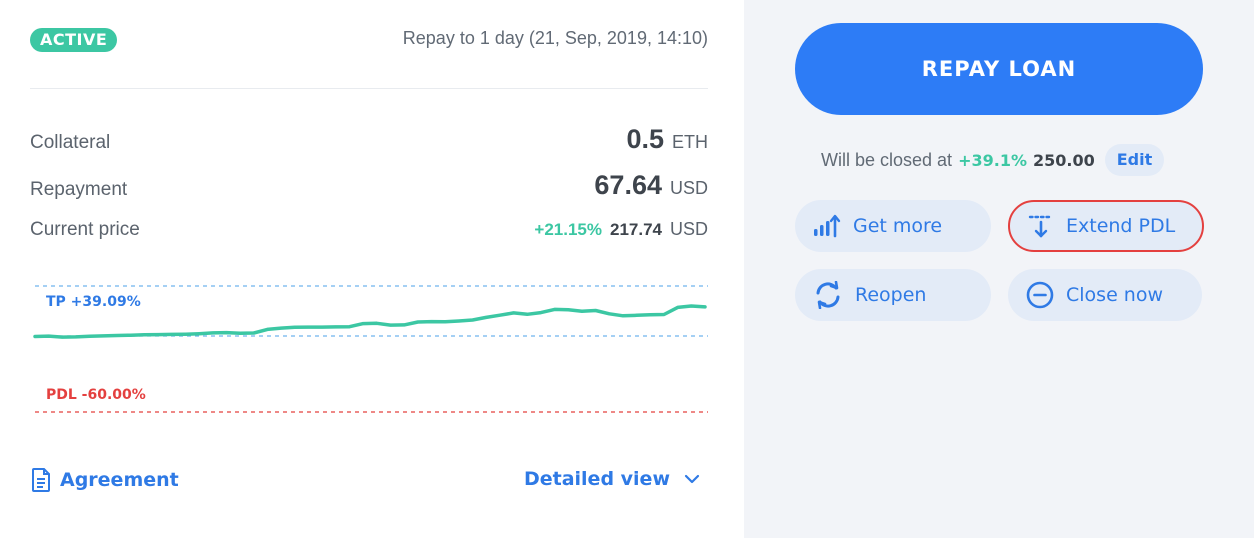  What do you see at coordinates (369, 88) in the screenshot?
I see `divider` at bounding box center [369, 88].